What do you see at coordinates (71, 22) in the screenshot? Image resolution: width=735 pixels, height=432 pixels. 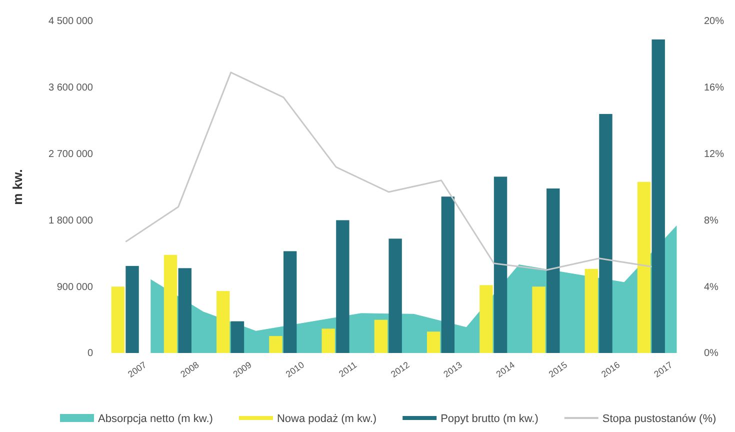 I see `y-tick-label: 4 500 000` at bounding box center [71, 22].